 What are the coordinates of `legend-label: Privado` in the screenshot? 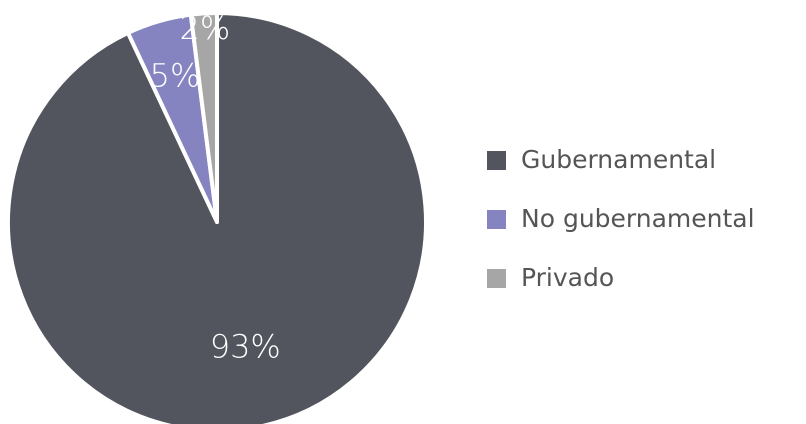 It's located at (567, 277).